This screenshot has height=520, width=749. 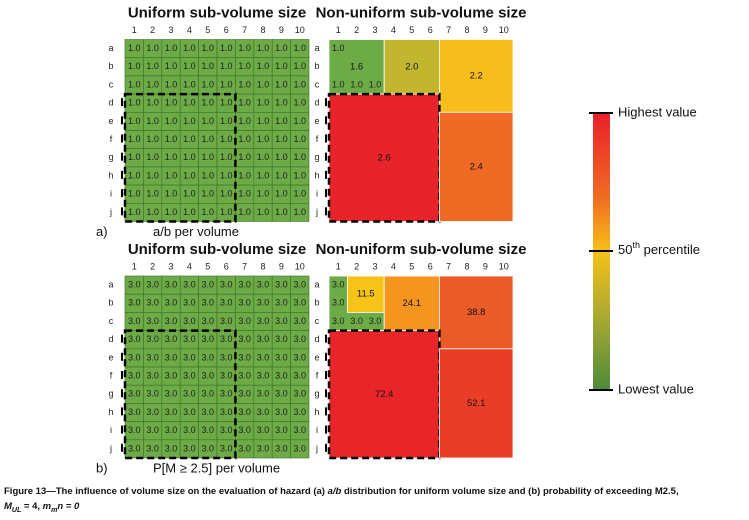 What do you see at coordinates (316, 303) in the screenshot?
I see `row-label: b` at bounding box center [316, 303].